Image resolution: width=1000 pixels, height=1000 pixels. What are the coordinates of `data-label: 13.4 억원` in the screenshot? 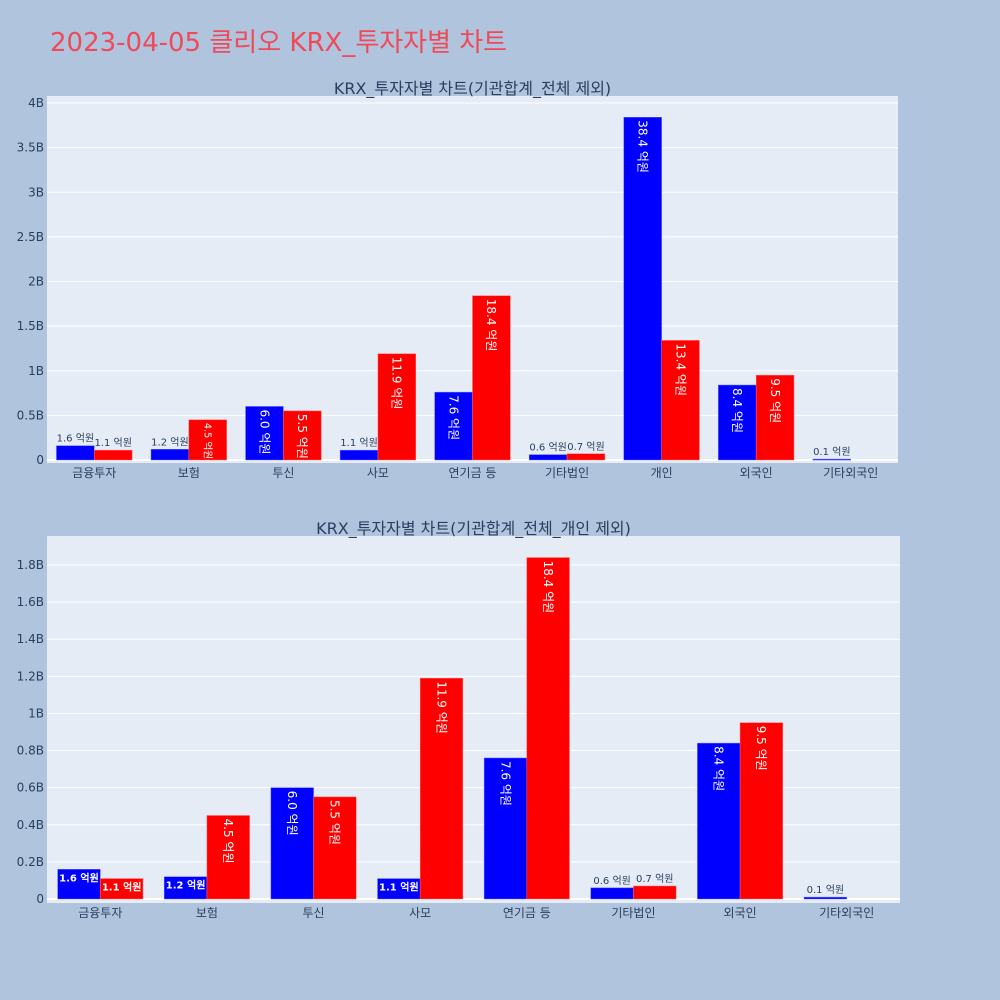 It's located at (680, 369).